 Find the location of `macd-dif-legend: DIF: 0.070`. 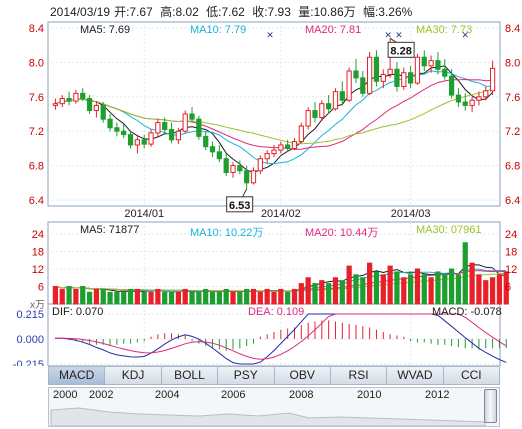

macd-dif-legend: DIF: 0.070 is located at coordinates (78, 312).